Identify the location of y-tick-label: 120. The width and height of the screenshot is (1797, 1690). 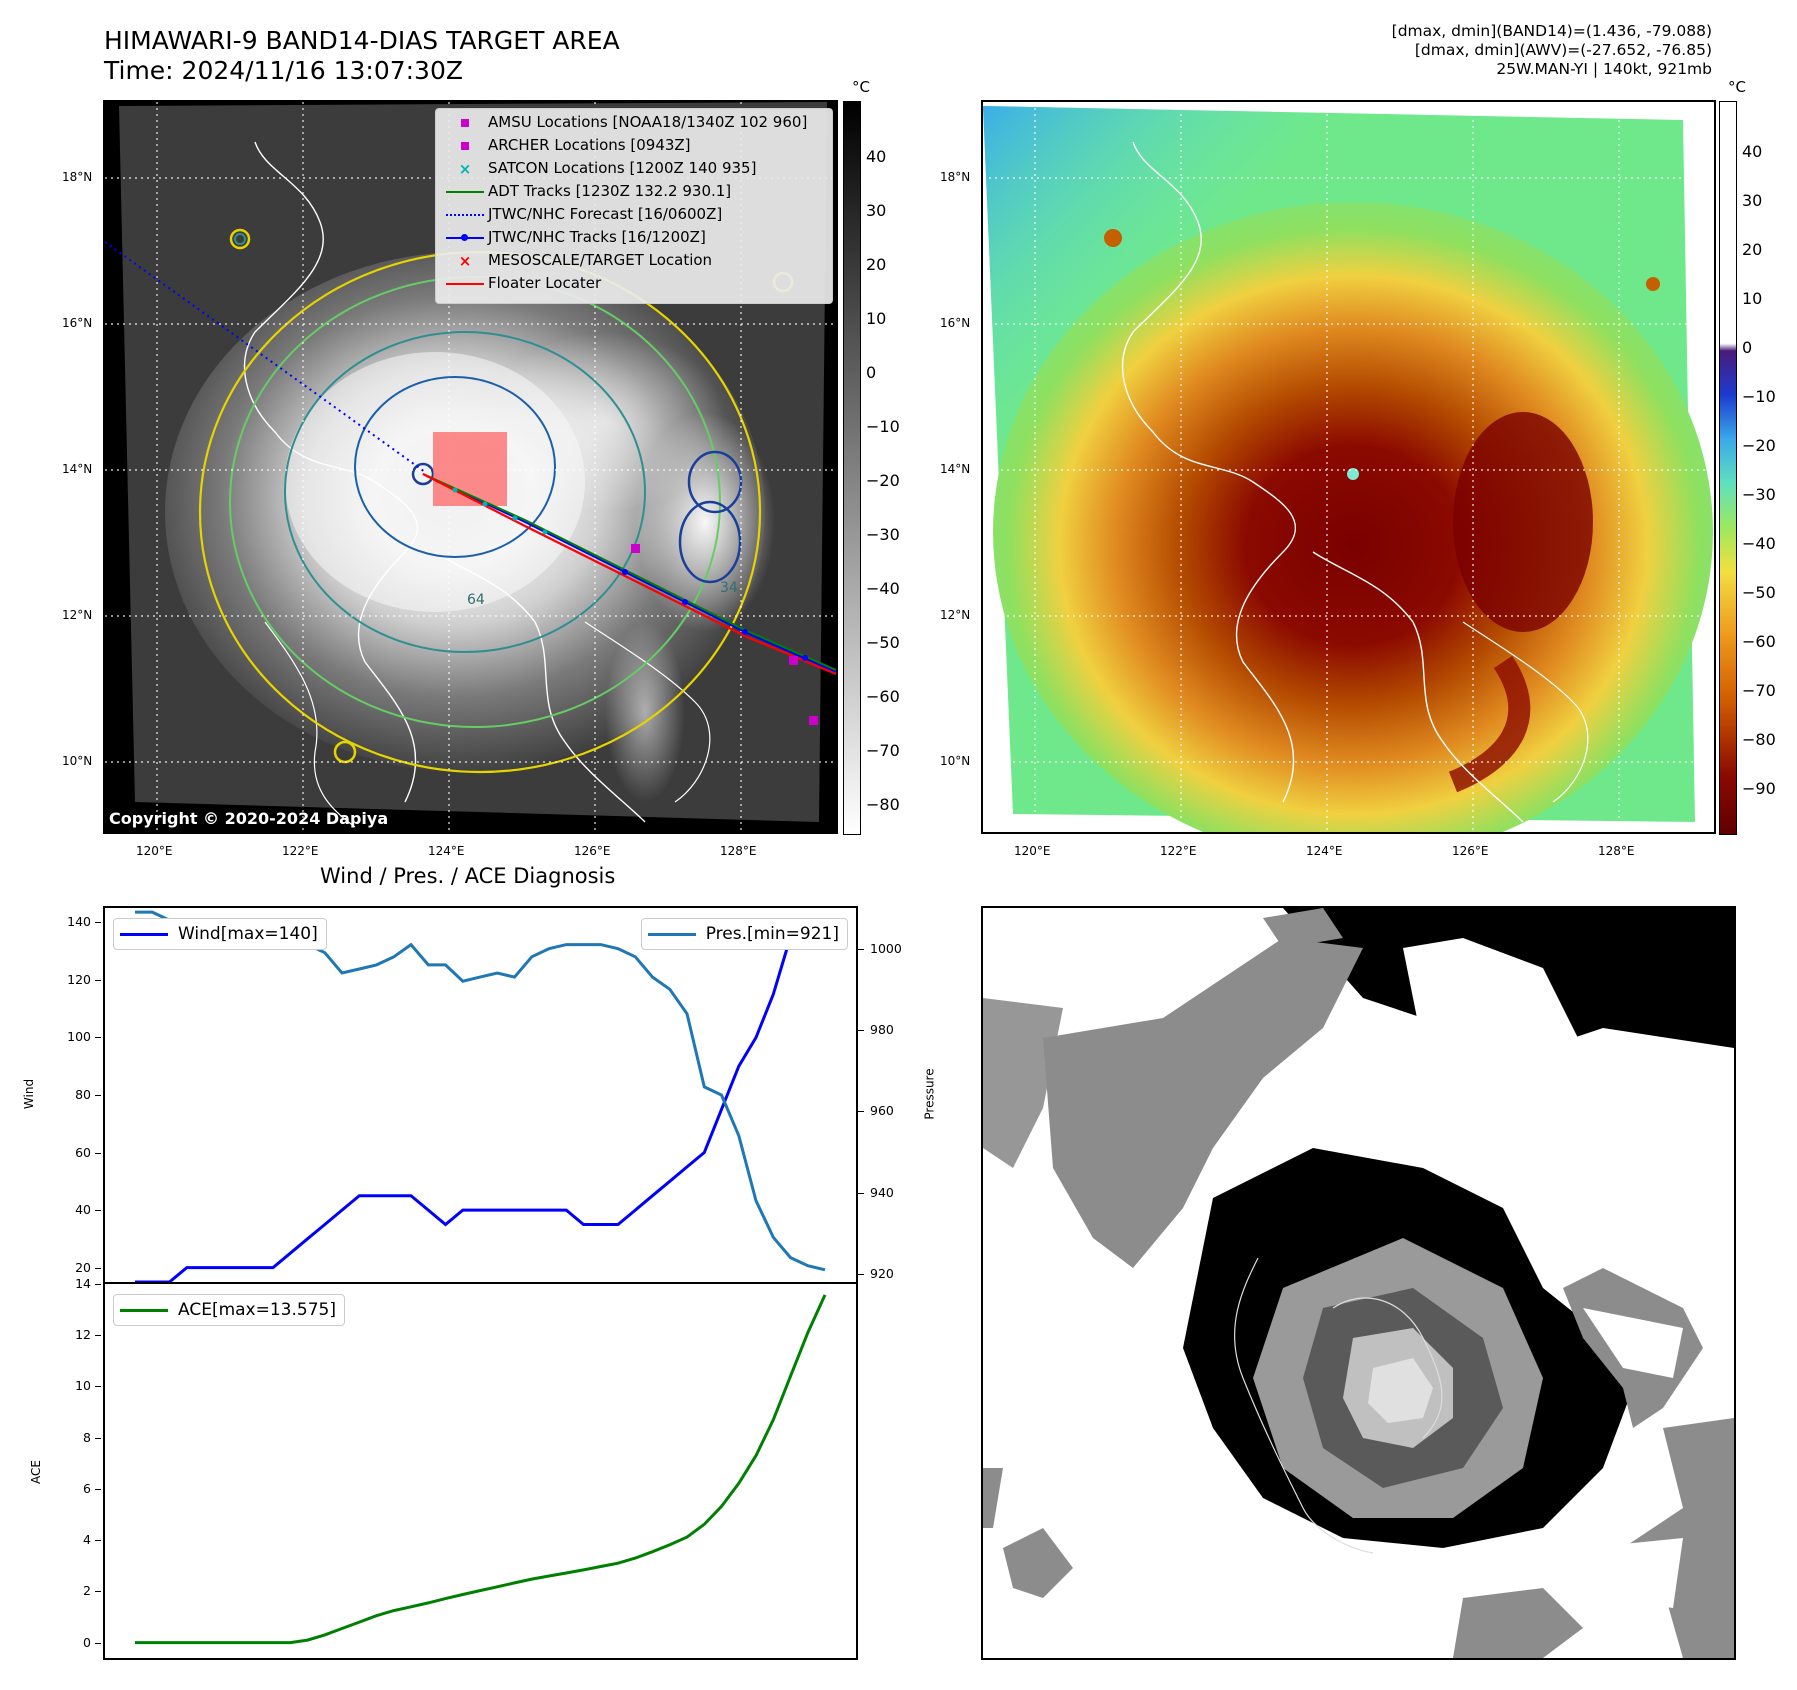
(79, 979).